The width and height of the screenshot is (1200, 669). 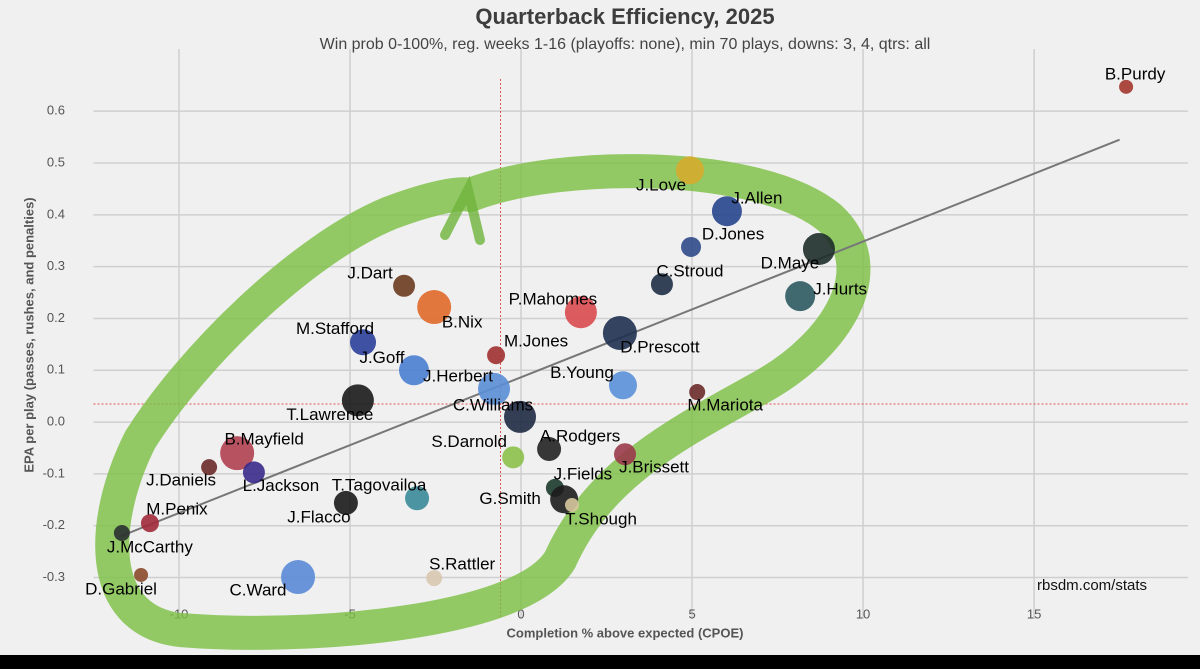 I want to click on qb-label: J.Dart, so click(x=370, y=272).